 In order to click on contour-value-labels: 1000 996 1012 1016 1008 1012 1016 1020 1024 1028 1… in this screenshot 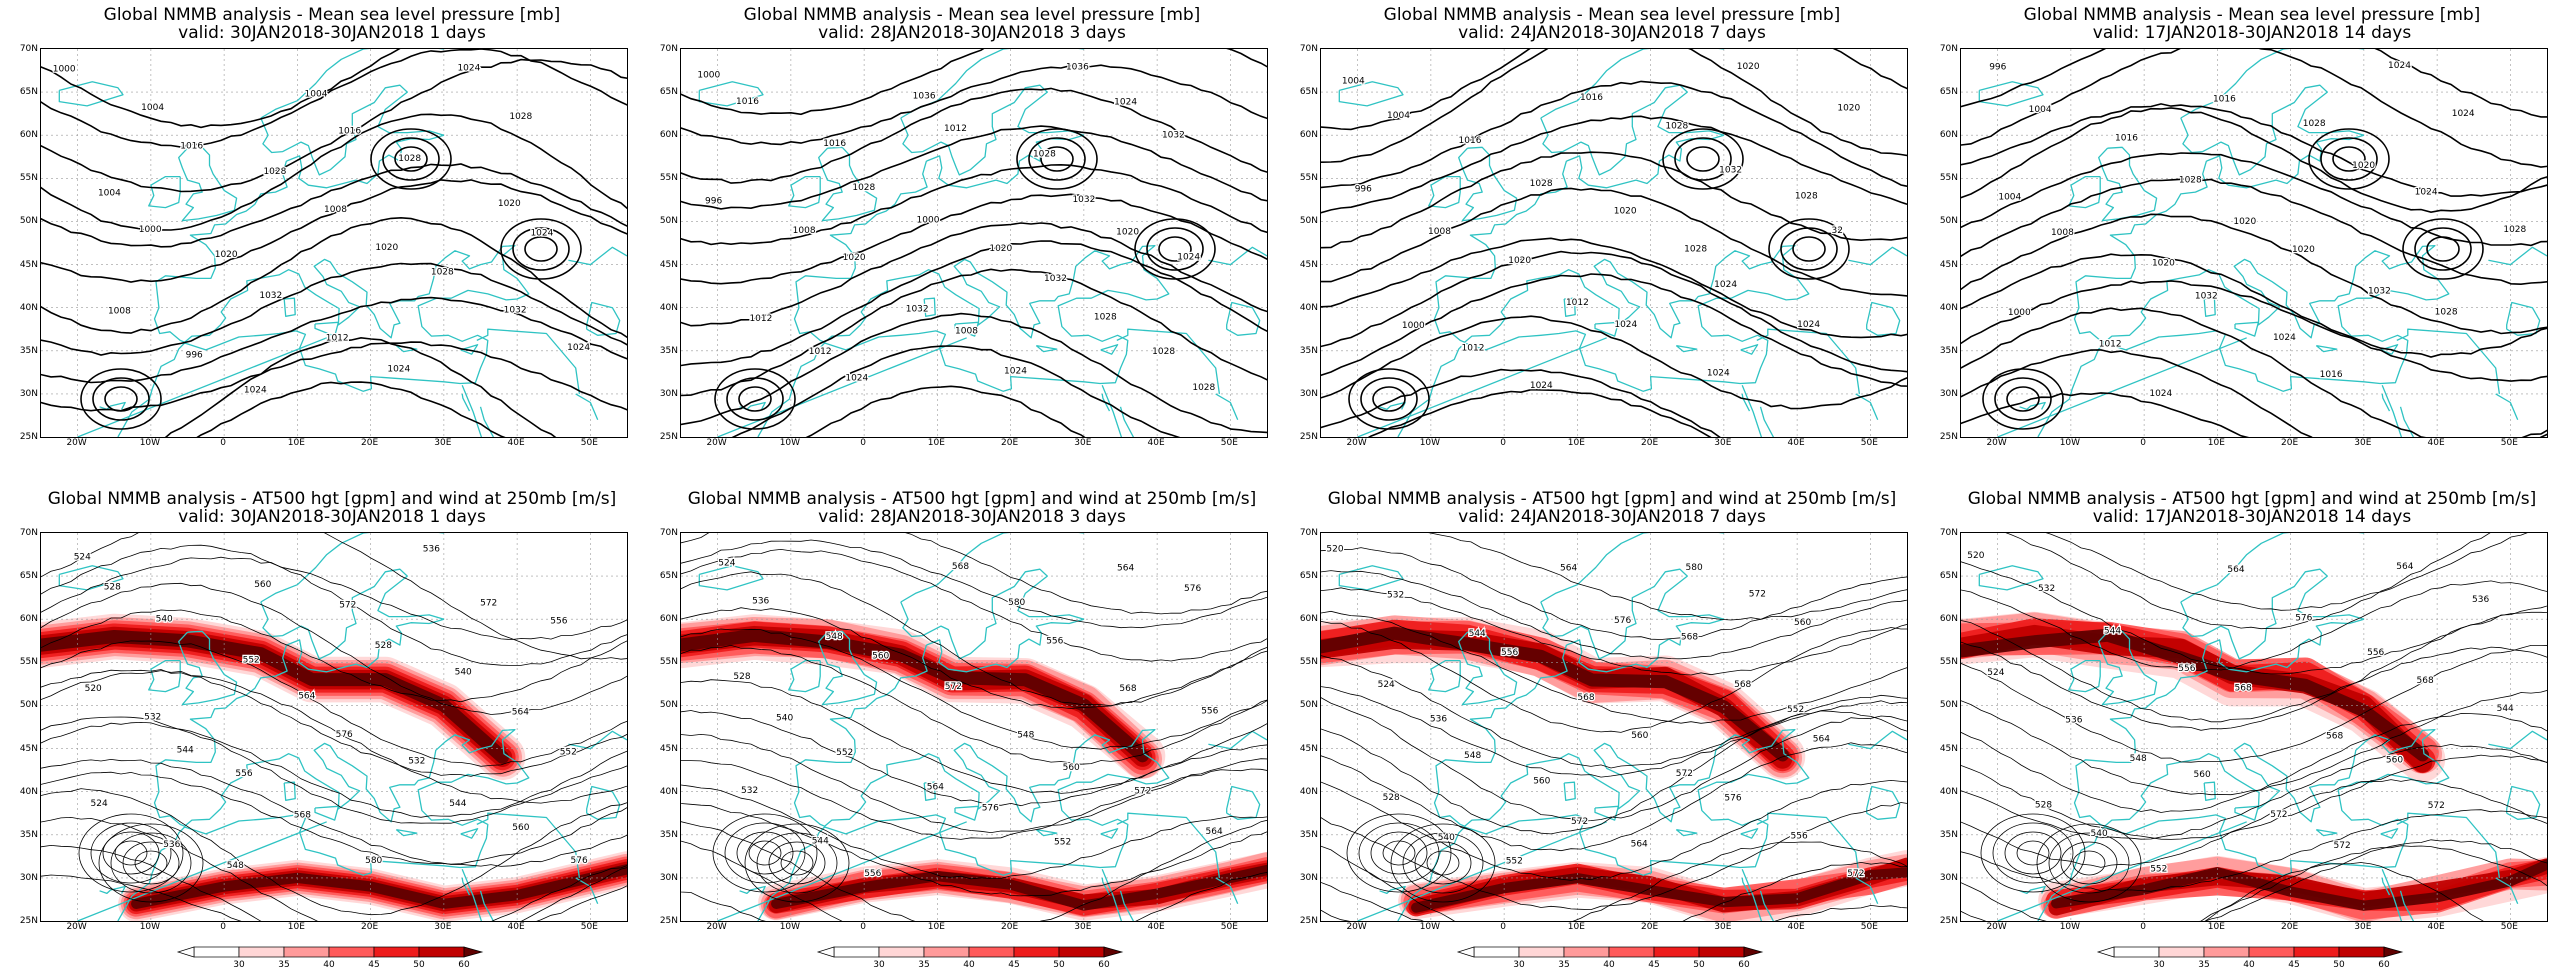, I will do `click(956, 227)`.